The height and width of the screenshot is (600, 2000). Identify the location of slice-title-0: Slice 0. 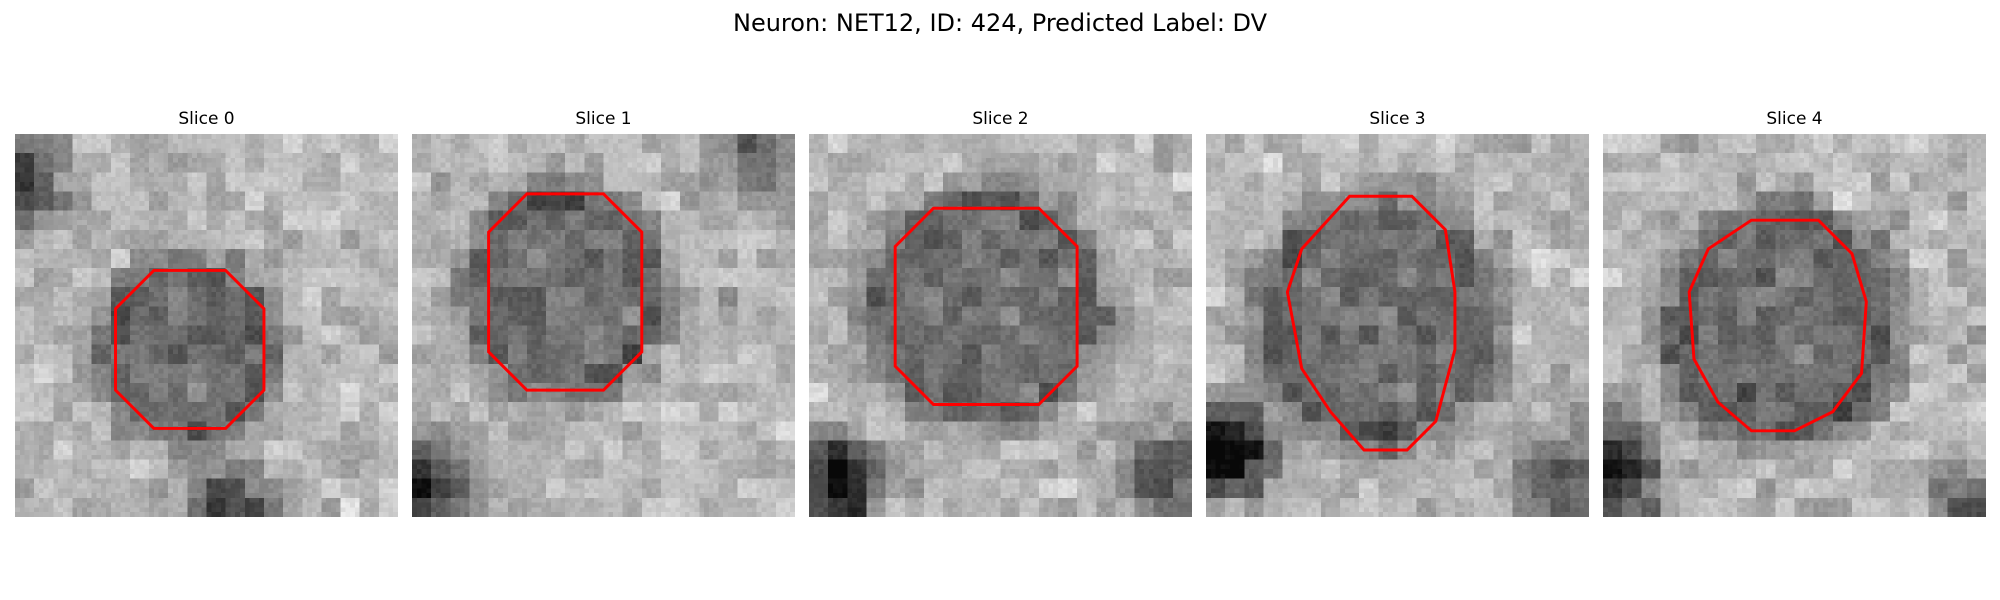
(206, 119).